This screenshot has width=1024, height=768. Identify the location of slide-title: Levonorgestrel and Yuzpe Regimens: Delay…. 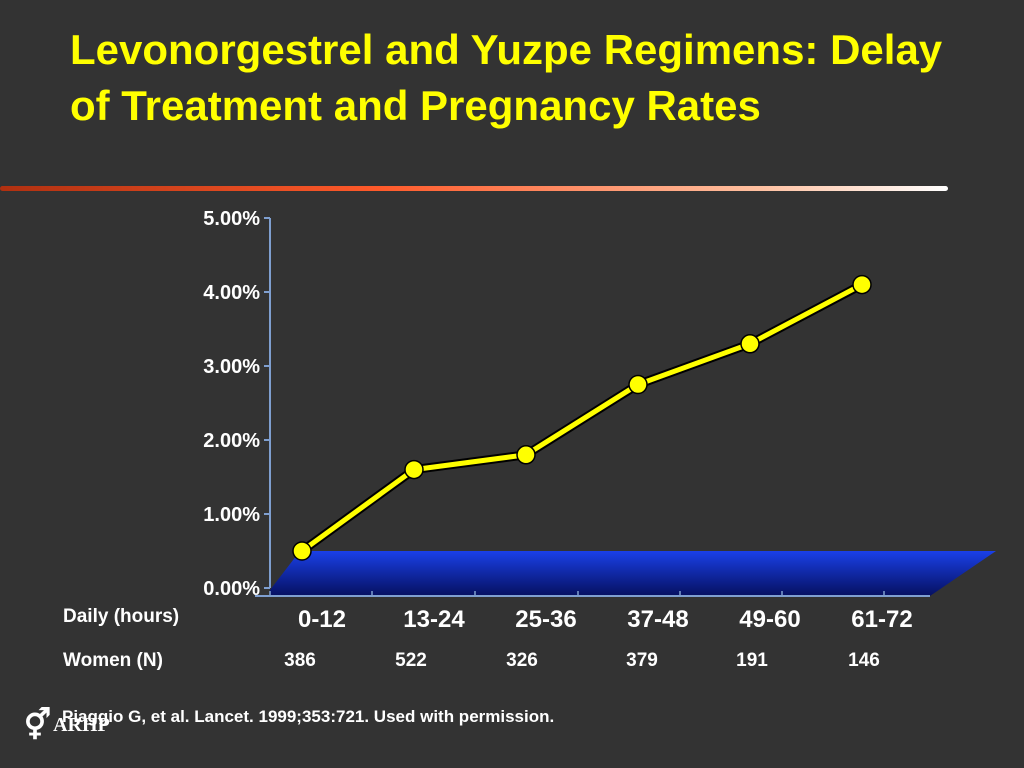
(506, 77).